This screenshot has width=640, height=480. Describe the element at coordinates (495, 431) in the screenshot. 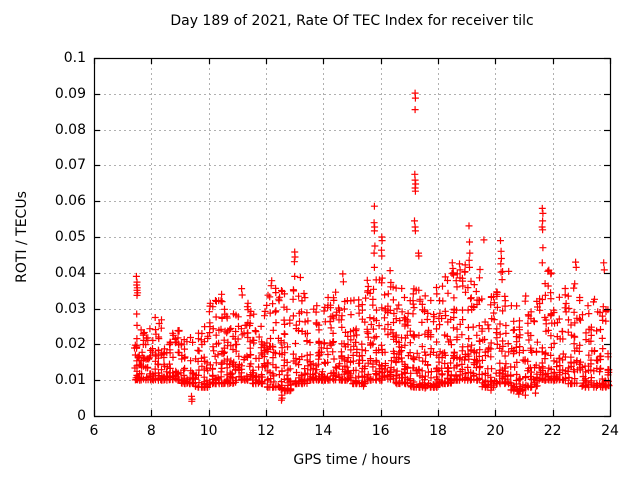

I see `x-tick-label: 20` at that location.